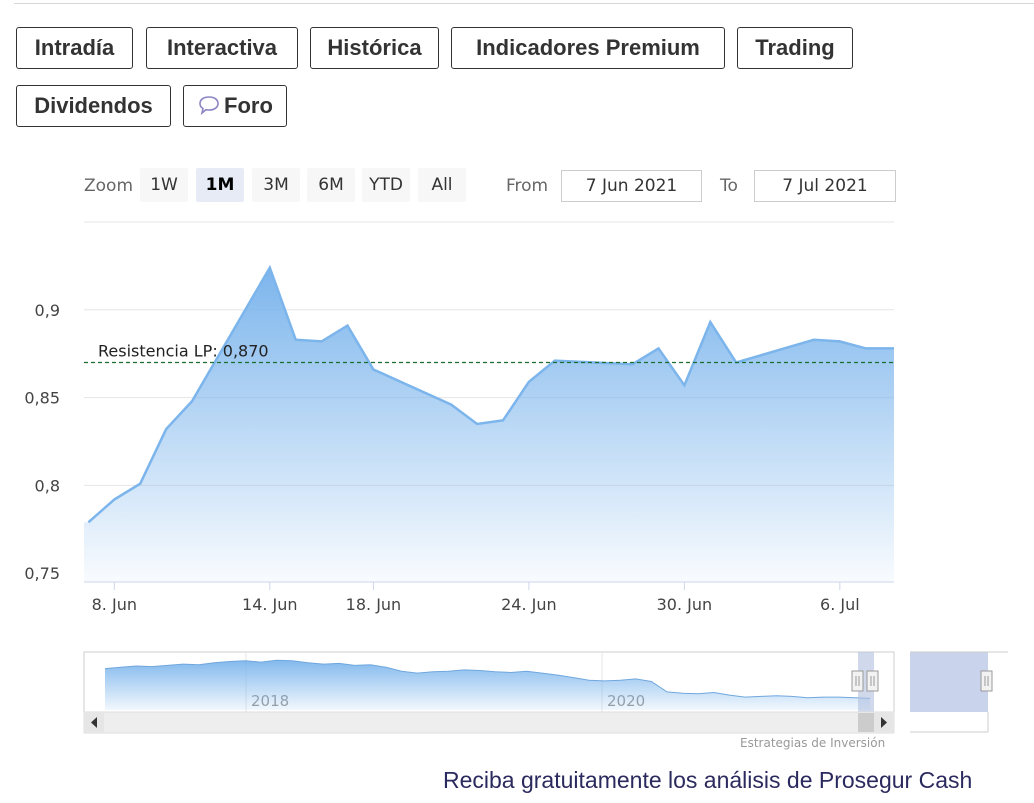 This screenshot has height=803, width=1034. I want to click on tab-dividendos: Dividendos, so click(93, 106).